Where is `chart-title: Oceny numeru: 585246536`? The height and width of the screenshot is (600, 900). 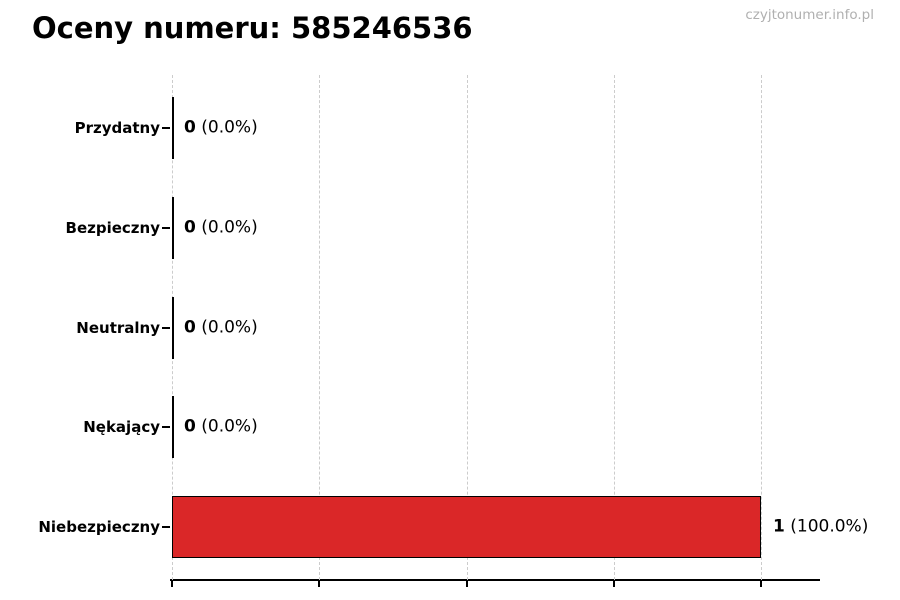 chart-title: Oceny numeru: 585246536 is located at coordinates (252, 28).